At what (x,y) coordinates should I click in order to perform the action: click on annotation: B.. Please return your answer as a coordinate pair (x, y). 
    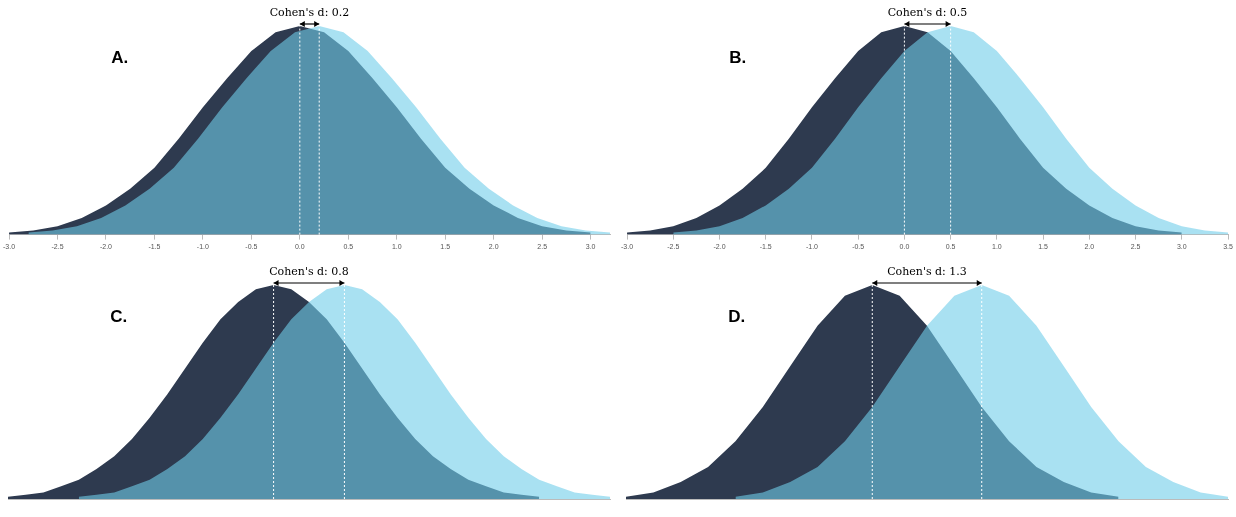
    Looking at the image, I should click on (738, 57).